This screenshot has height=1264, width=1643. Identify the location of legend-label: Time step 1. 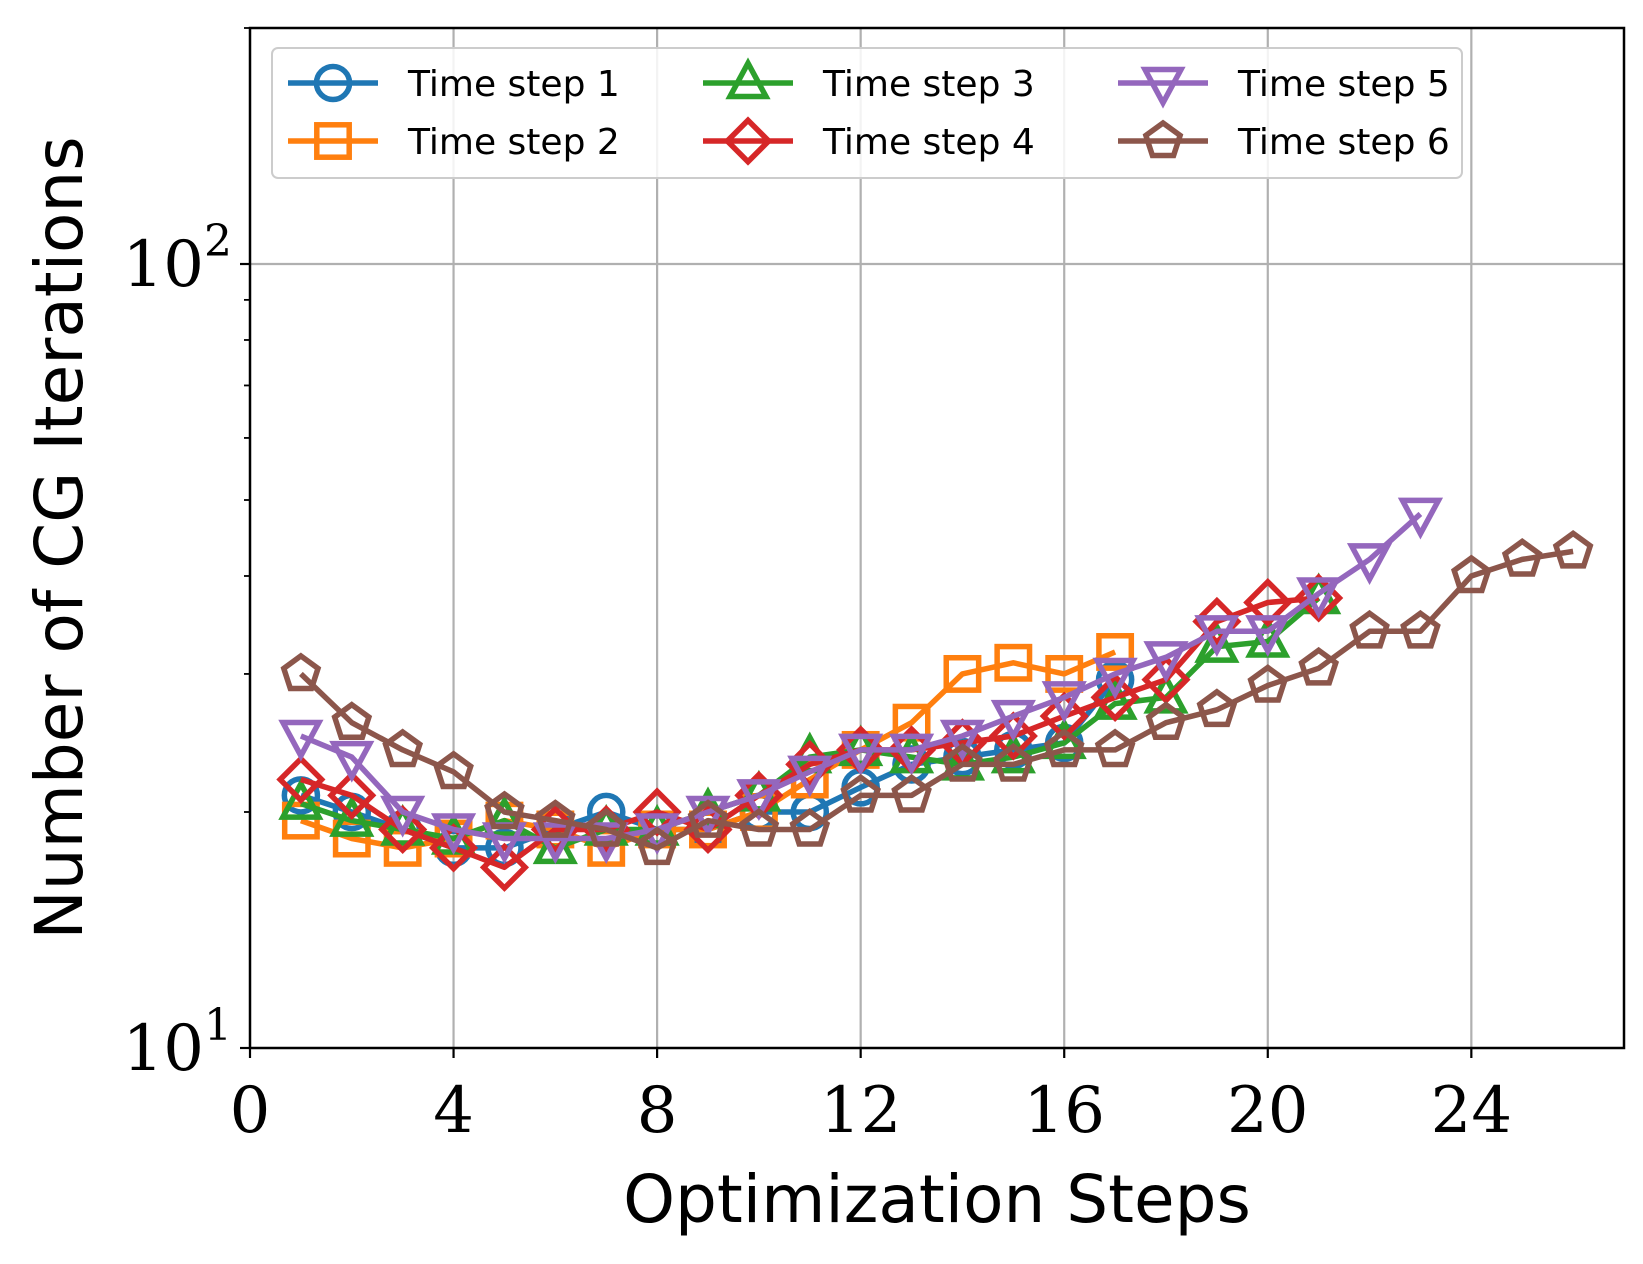
(513, 84).